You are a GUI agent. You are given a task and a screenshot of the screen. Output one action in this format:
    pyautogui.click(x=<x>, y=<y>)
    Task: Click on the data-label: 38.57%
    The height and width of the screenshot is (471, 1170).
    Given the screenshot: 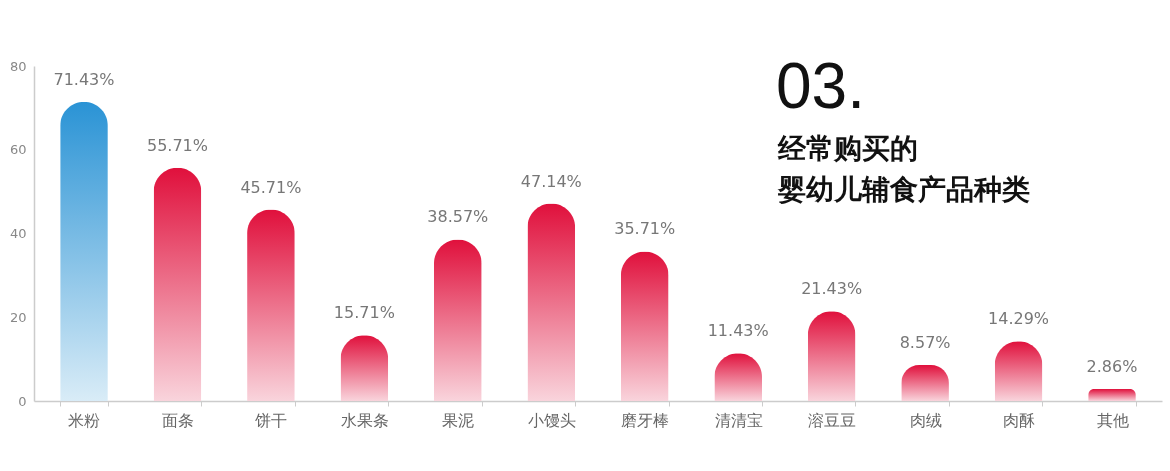 What is the action you would take?
    pyautogui.click(x=458, y=217)
    